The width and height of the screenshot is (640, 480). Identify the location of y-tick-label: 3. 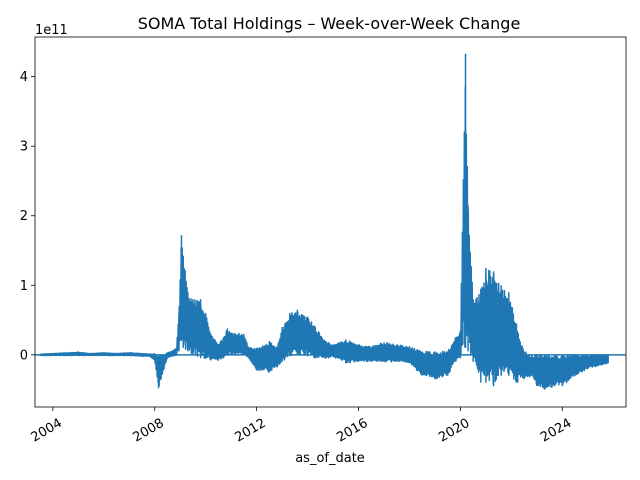
(24, 147).